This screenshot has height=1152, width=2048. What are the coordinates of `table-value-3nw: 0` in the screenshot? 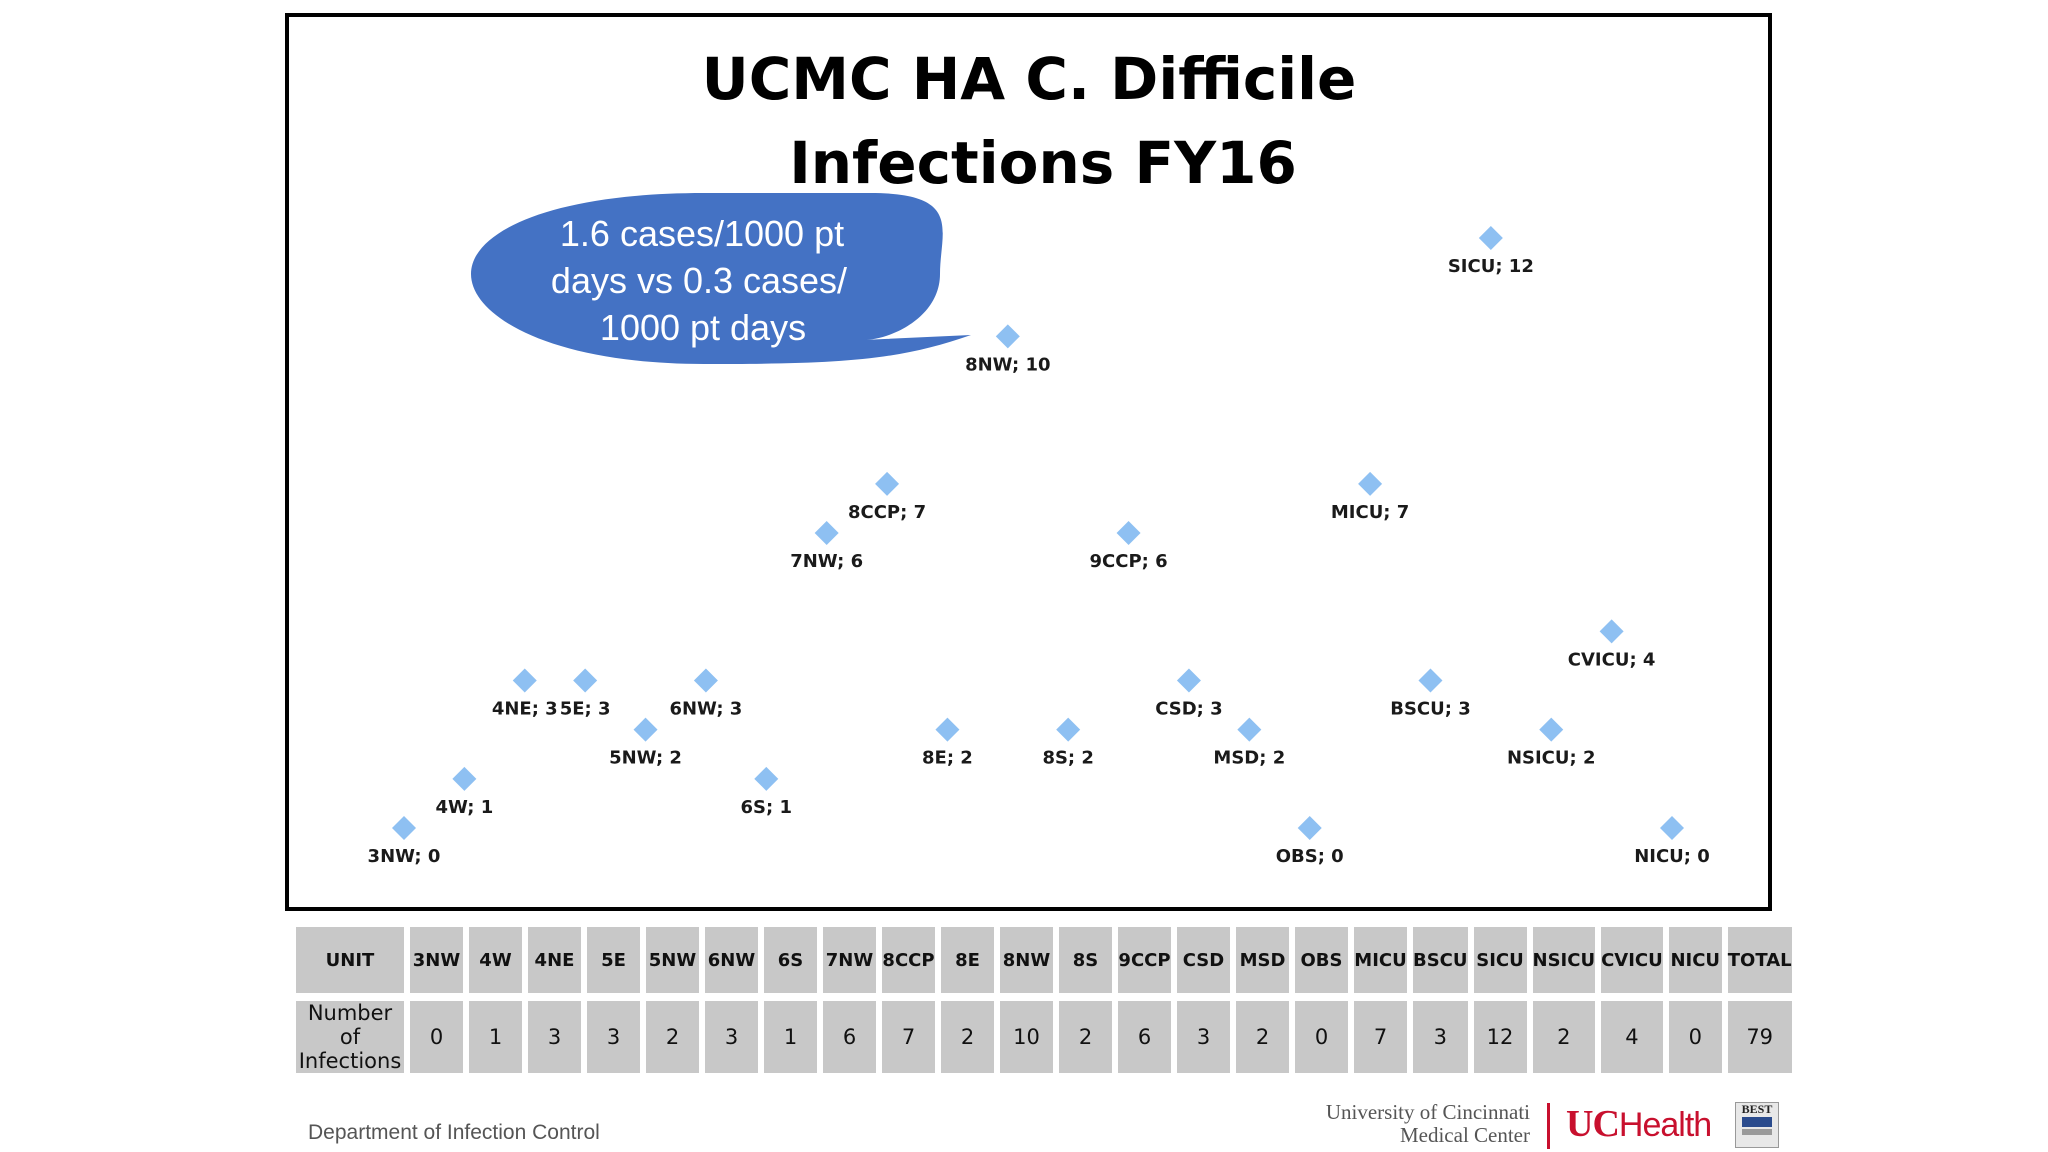 It's located at (436, 1037).